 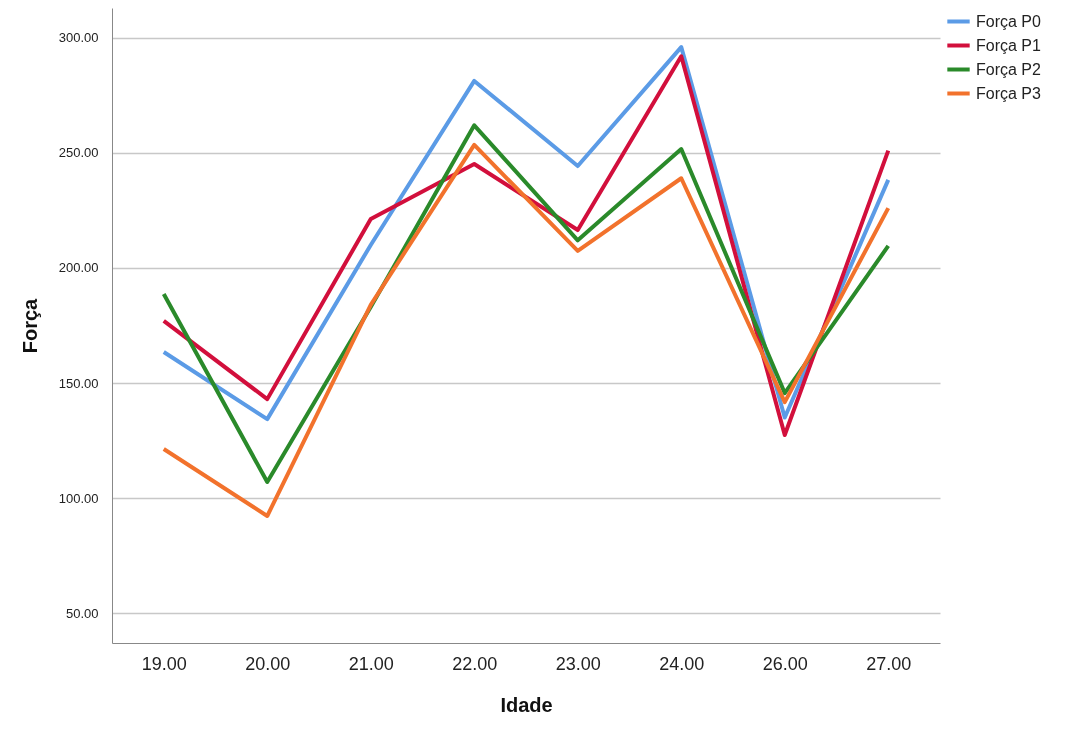 What do you see at coordinates (1009, 69) in the screenshot?
I see `legend-label: Força P2` at bounding box center [1009, 69].